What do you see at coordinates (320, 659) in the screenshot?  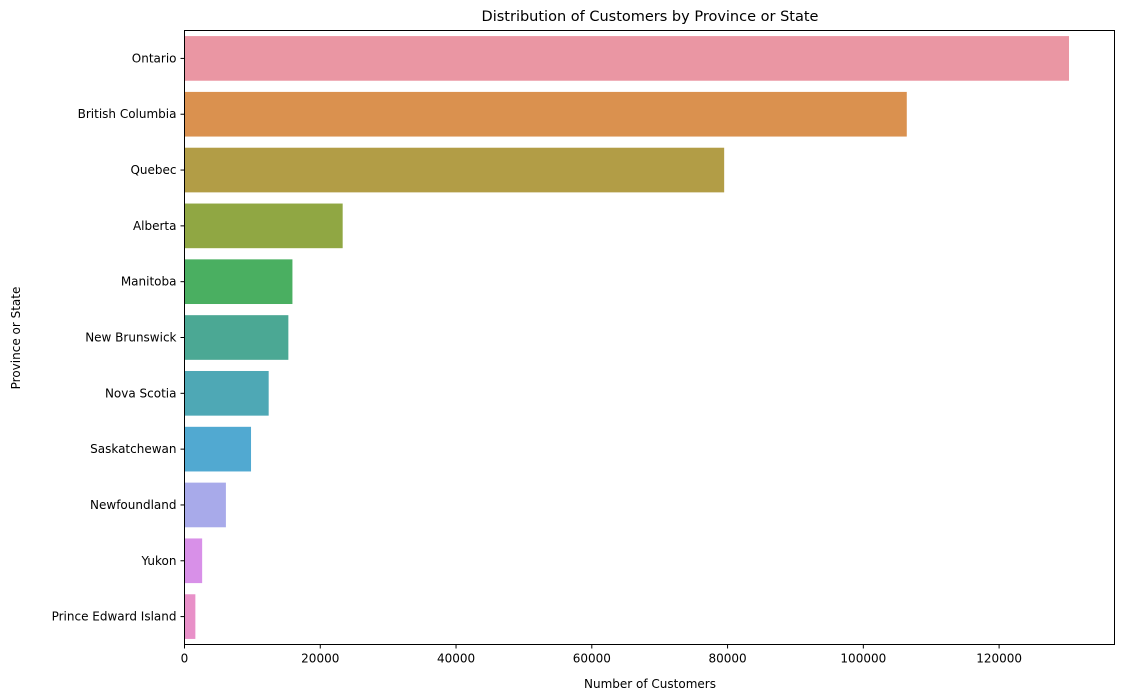 I see `x-tick-label: 20000` at bounding box center [320, 659].